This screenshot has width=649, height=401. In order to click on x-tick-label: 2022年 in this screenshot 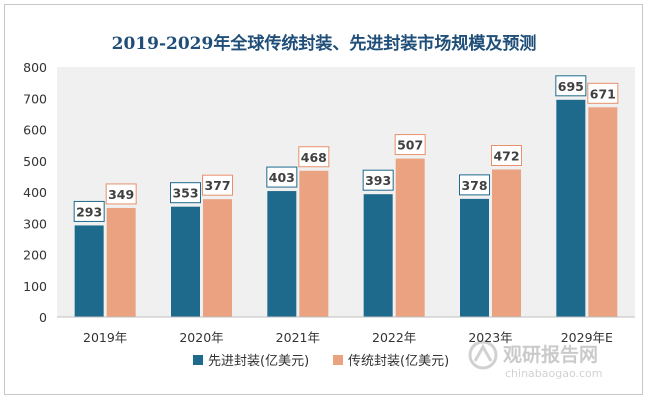, I will do `click(394, 337)`.